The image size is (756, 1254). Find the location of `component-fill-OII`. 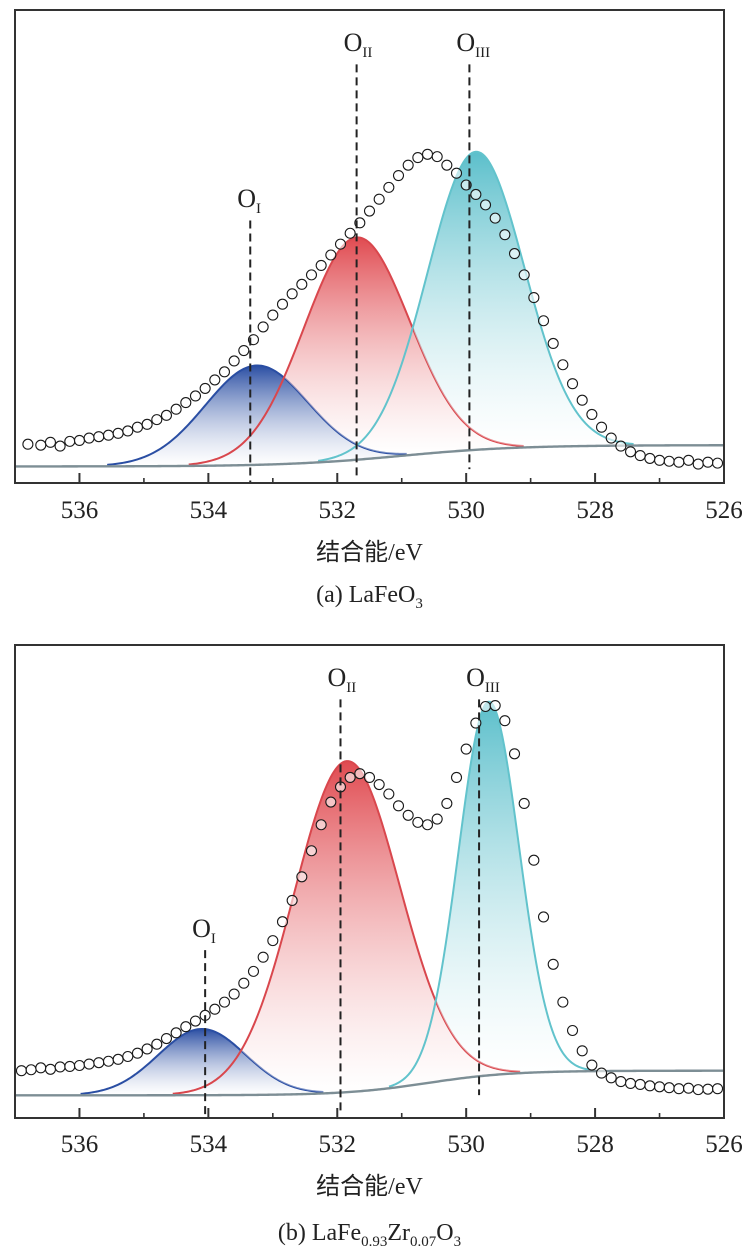

component-fill-OII is located at coordinates (405, 927).